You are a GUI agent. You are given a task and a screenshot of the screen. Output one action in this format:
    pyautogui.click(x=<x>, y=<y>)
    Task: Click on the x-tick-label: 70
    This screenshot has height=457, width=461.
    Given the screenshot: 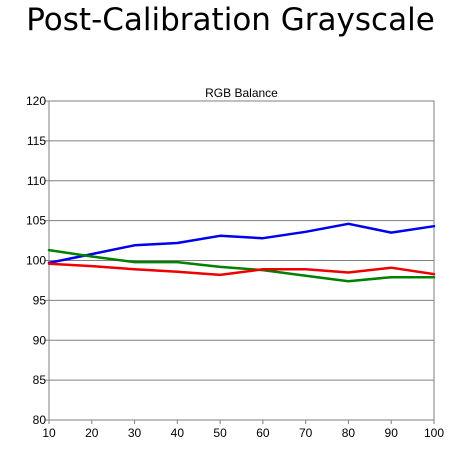 What is the action you would take?
    pyautogui.click(x=306, y=433)
    